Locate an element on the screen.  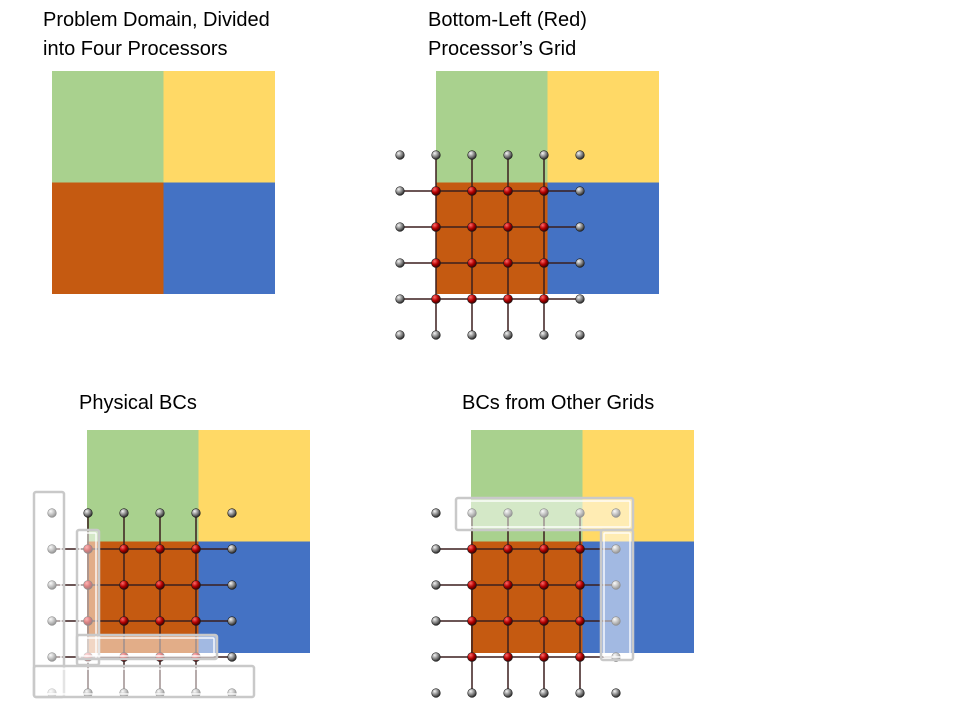
panel-title-other-grid-bcs: BCs from Other Grids is located at coordinates (558, 403).